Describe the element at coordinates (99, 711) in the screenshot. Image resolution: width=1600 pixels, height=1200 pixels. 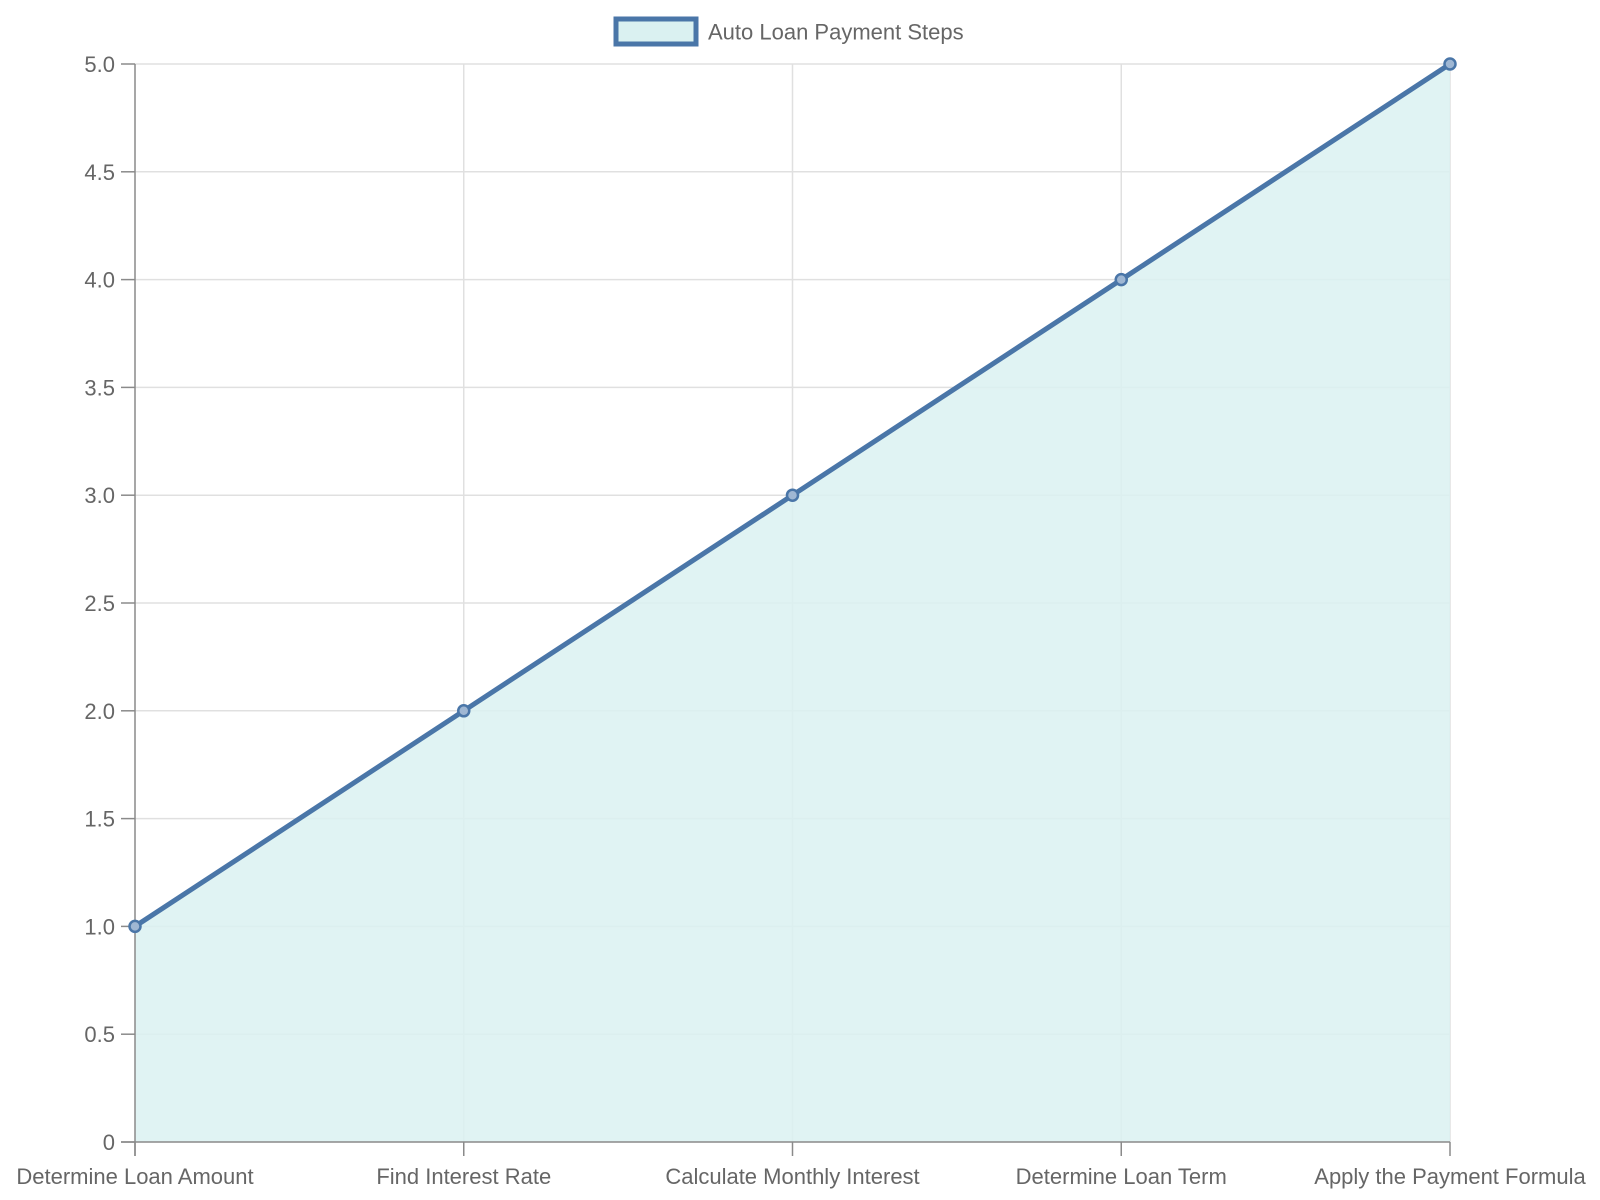
I see `y-tick-label: 2.0` at that location.